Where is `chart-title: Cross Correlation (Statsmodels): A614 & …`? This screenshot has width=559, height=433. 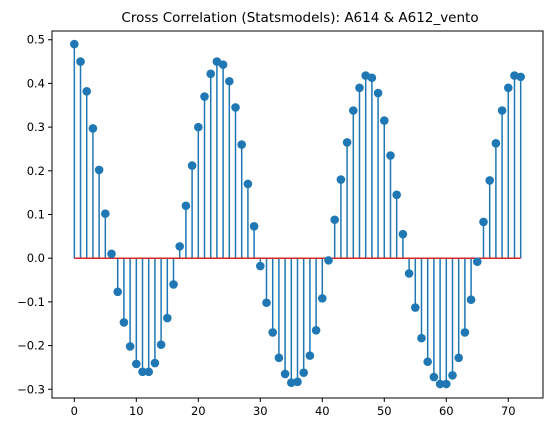
chart-title: Cross Correlation (Statsmodels): A614 & … is located at coordinates (299, 18).